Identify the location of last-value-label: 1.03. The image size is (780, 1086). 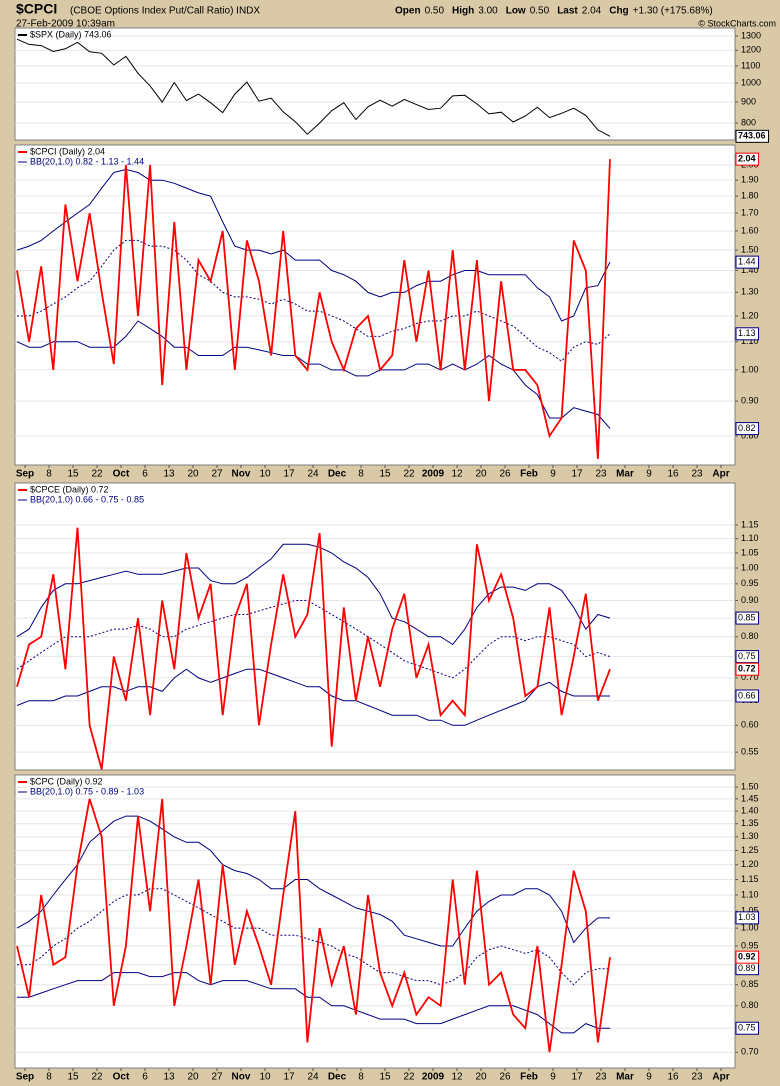
(747, 917).